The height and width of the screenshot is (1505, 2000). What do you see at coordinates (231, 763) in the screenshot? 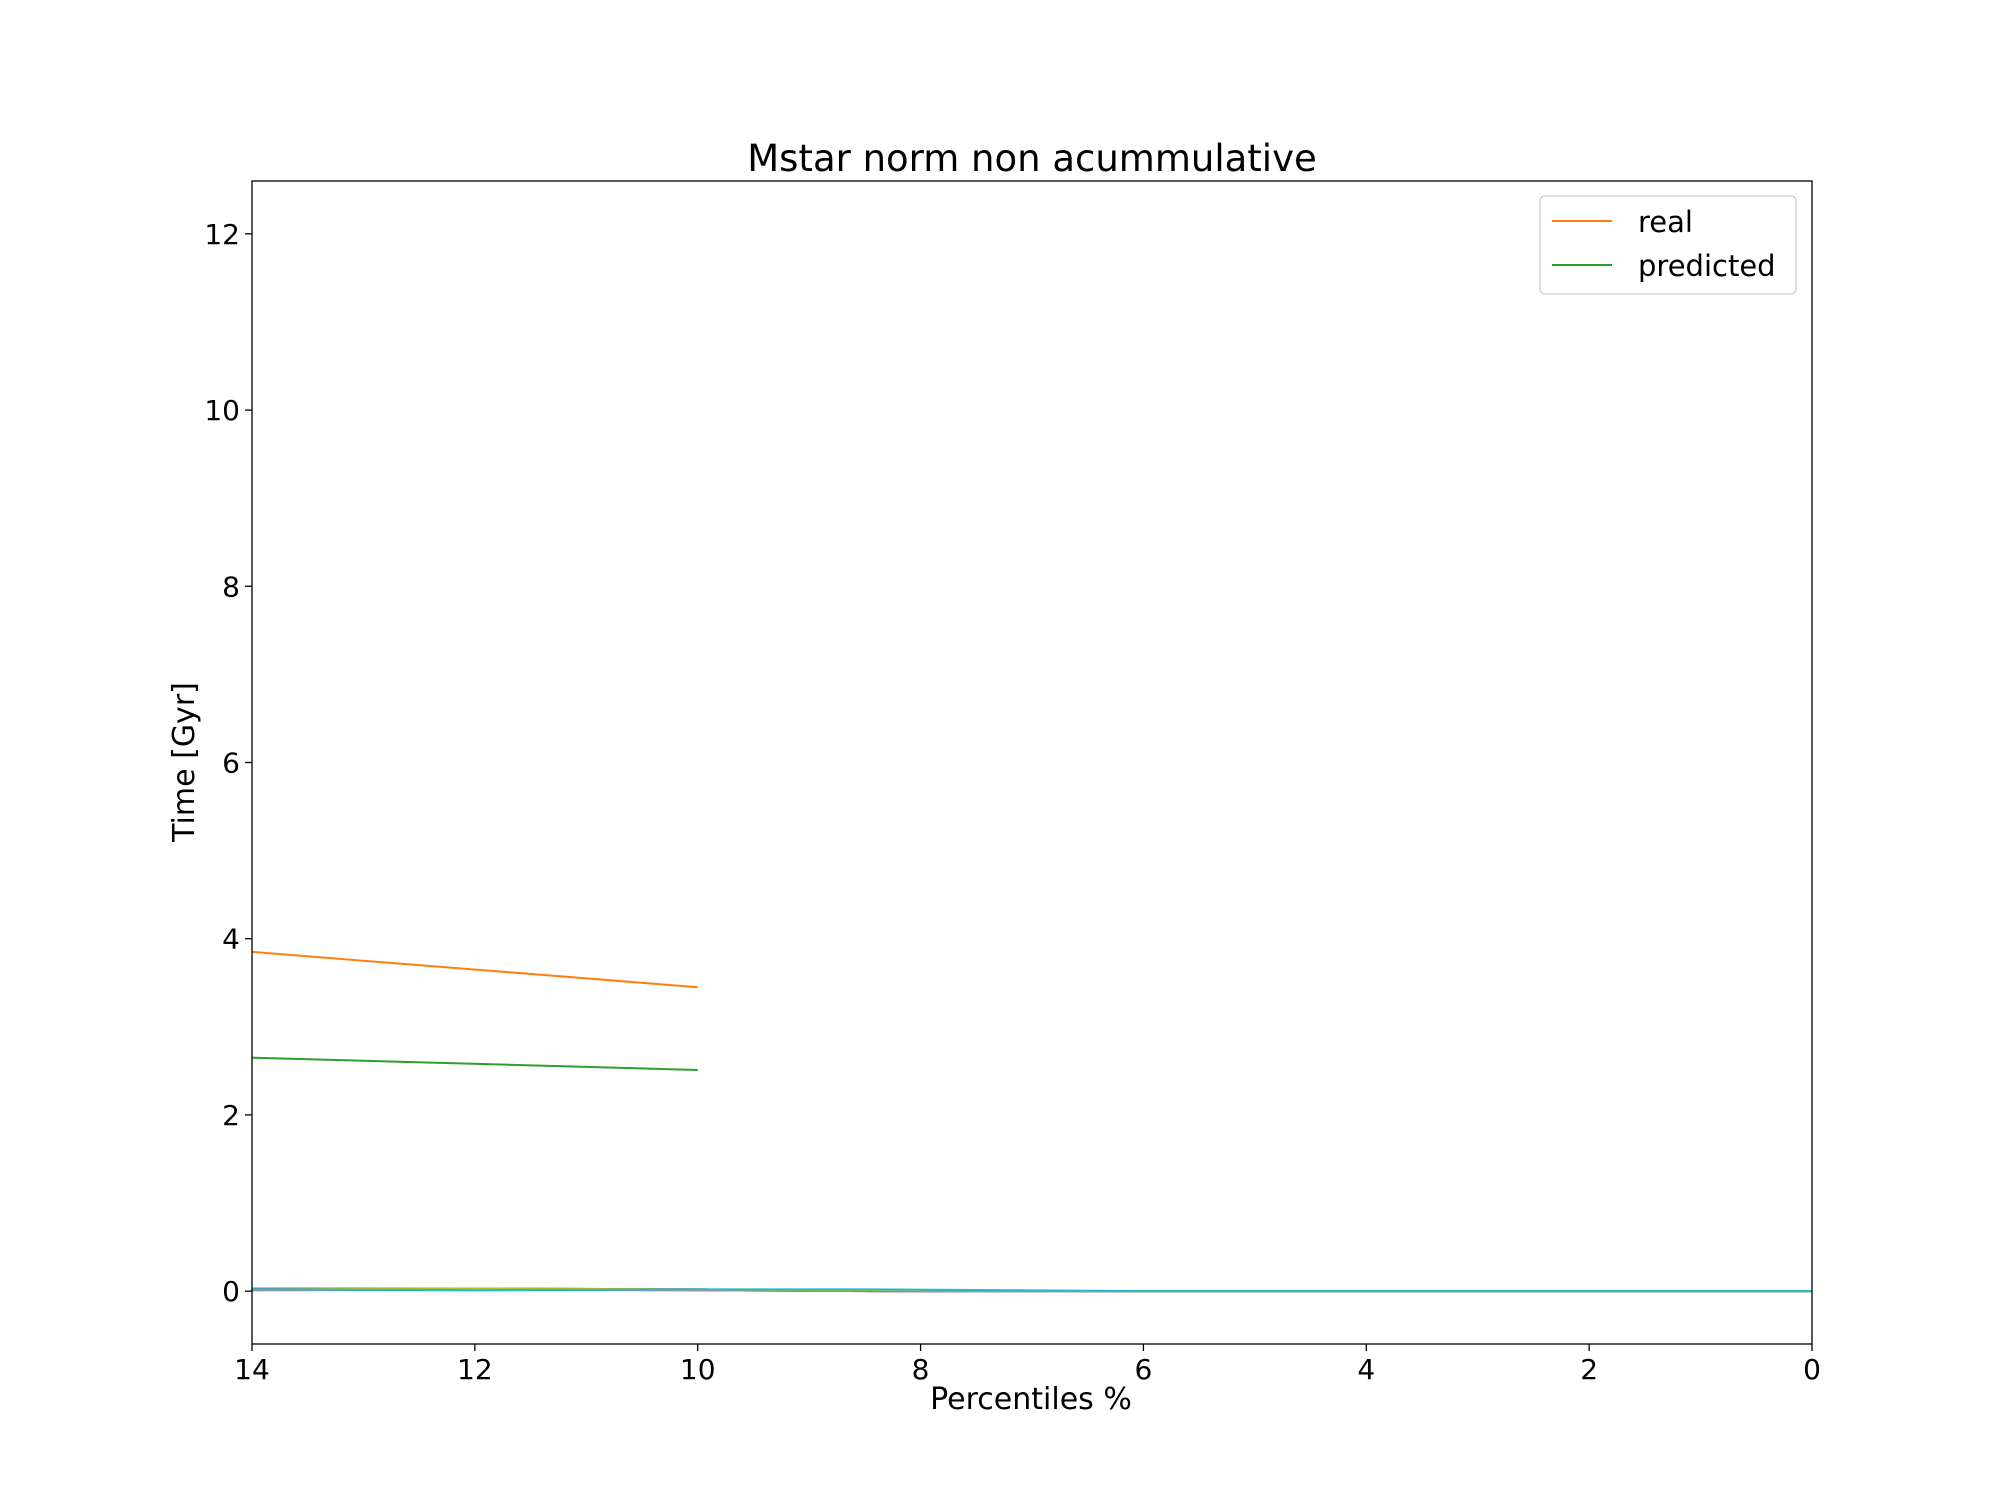
I see `y-tick-label: 6` at bounding box center [231, 763].